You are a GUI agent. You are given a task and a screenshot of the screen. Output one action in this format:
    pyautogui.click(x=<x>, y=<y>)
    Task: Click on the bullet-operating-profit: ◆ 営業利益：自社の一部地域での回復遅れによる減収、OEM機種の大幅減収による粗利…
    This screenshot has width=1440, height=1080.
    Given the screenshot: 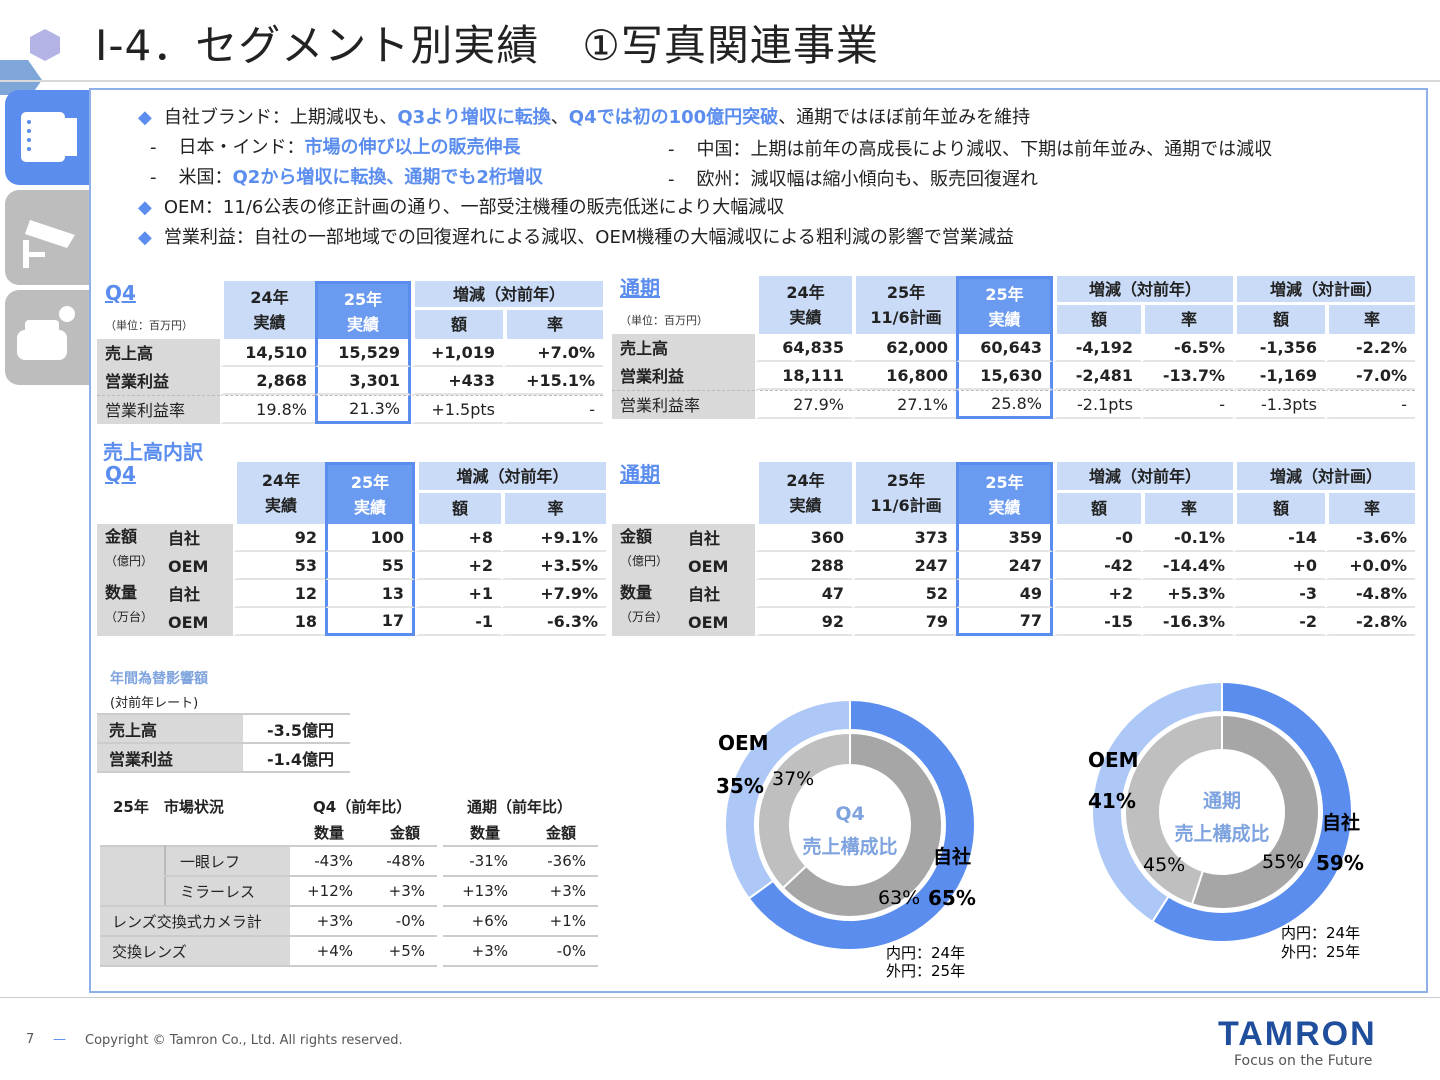 What is the action you would take?
    pyautogui.click(x=576, y=236)
    